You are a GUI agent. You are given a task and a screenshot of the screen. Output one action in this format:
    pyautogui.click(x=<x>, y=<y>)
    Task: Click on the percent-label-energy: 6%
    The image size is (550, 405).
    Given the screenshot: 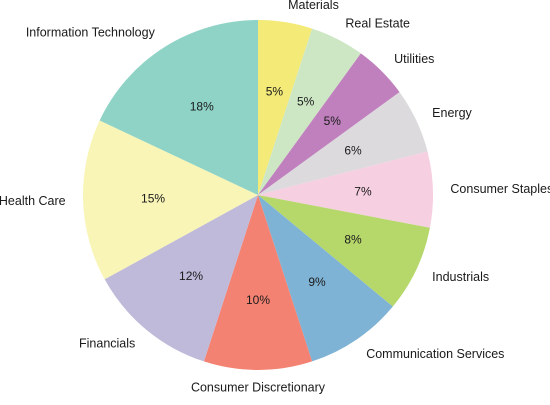 What is the action you would take?
    pyautogui.click(x=353, y=150)
    